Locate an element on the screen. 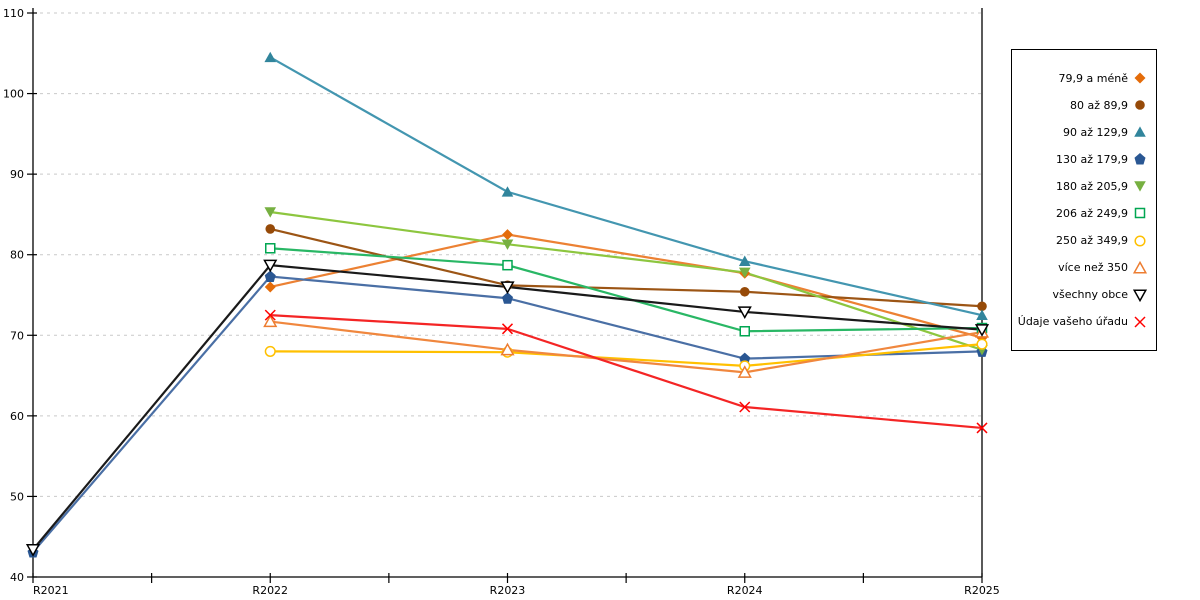 The image size is (1200, 600). legend-item: 250 až 349,9 is located at coordinates (1084, 241).